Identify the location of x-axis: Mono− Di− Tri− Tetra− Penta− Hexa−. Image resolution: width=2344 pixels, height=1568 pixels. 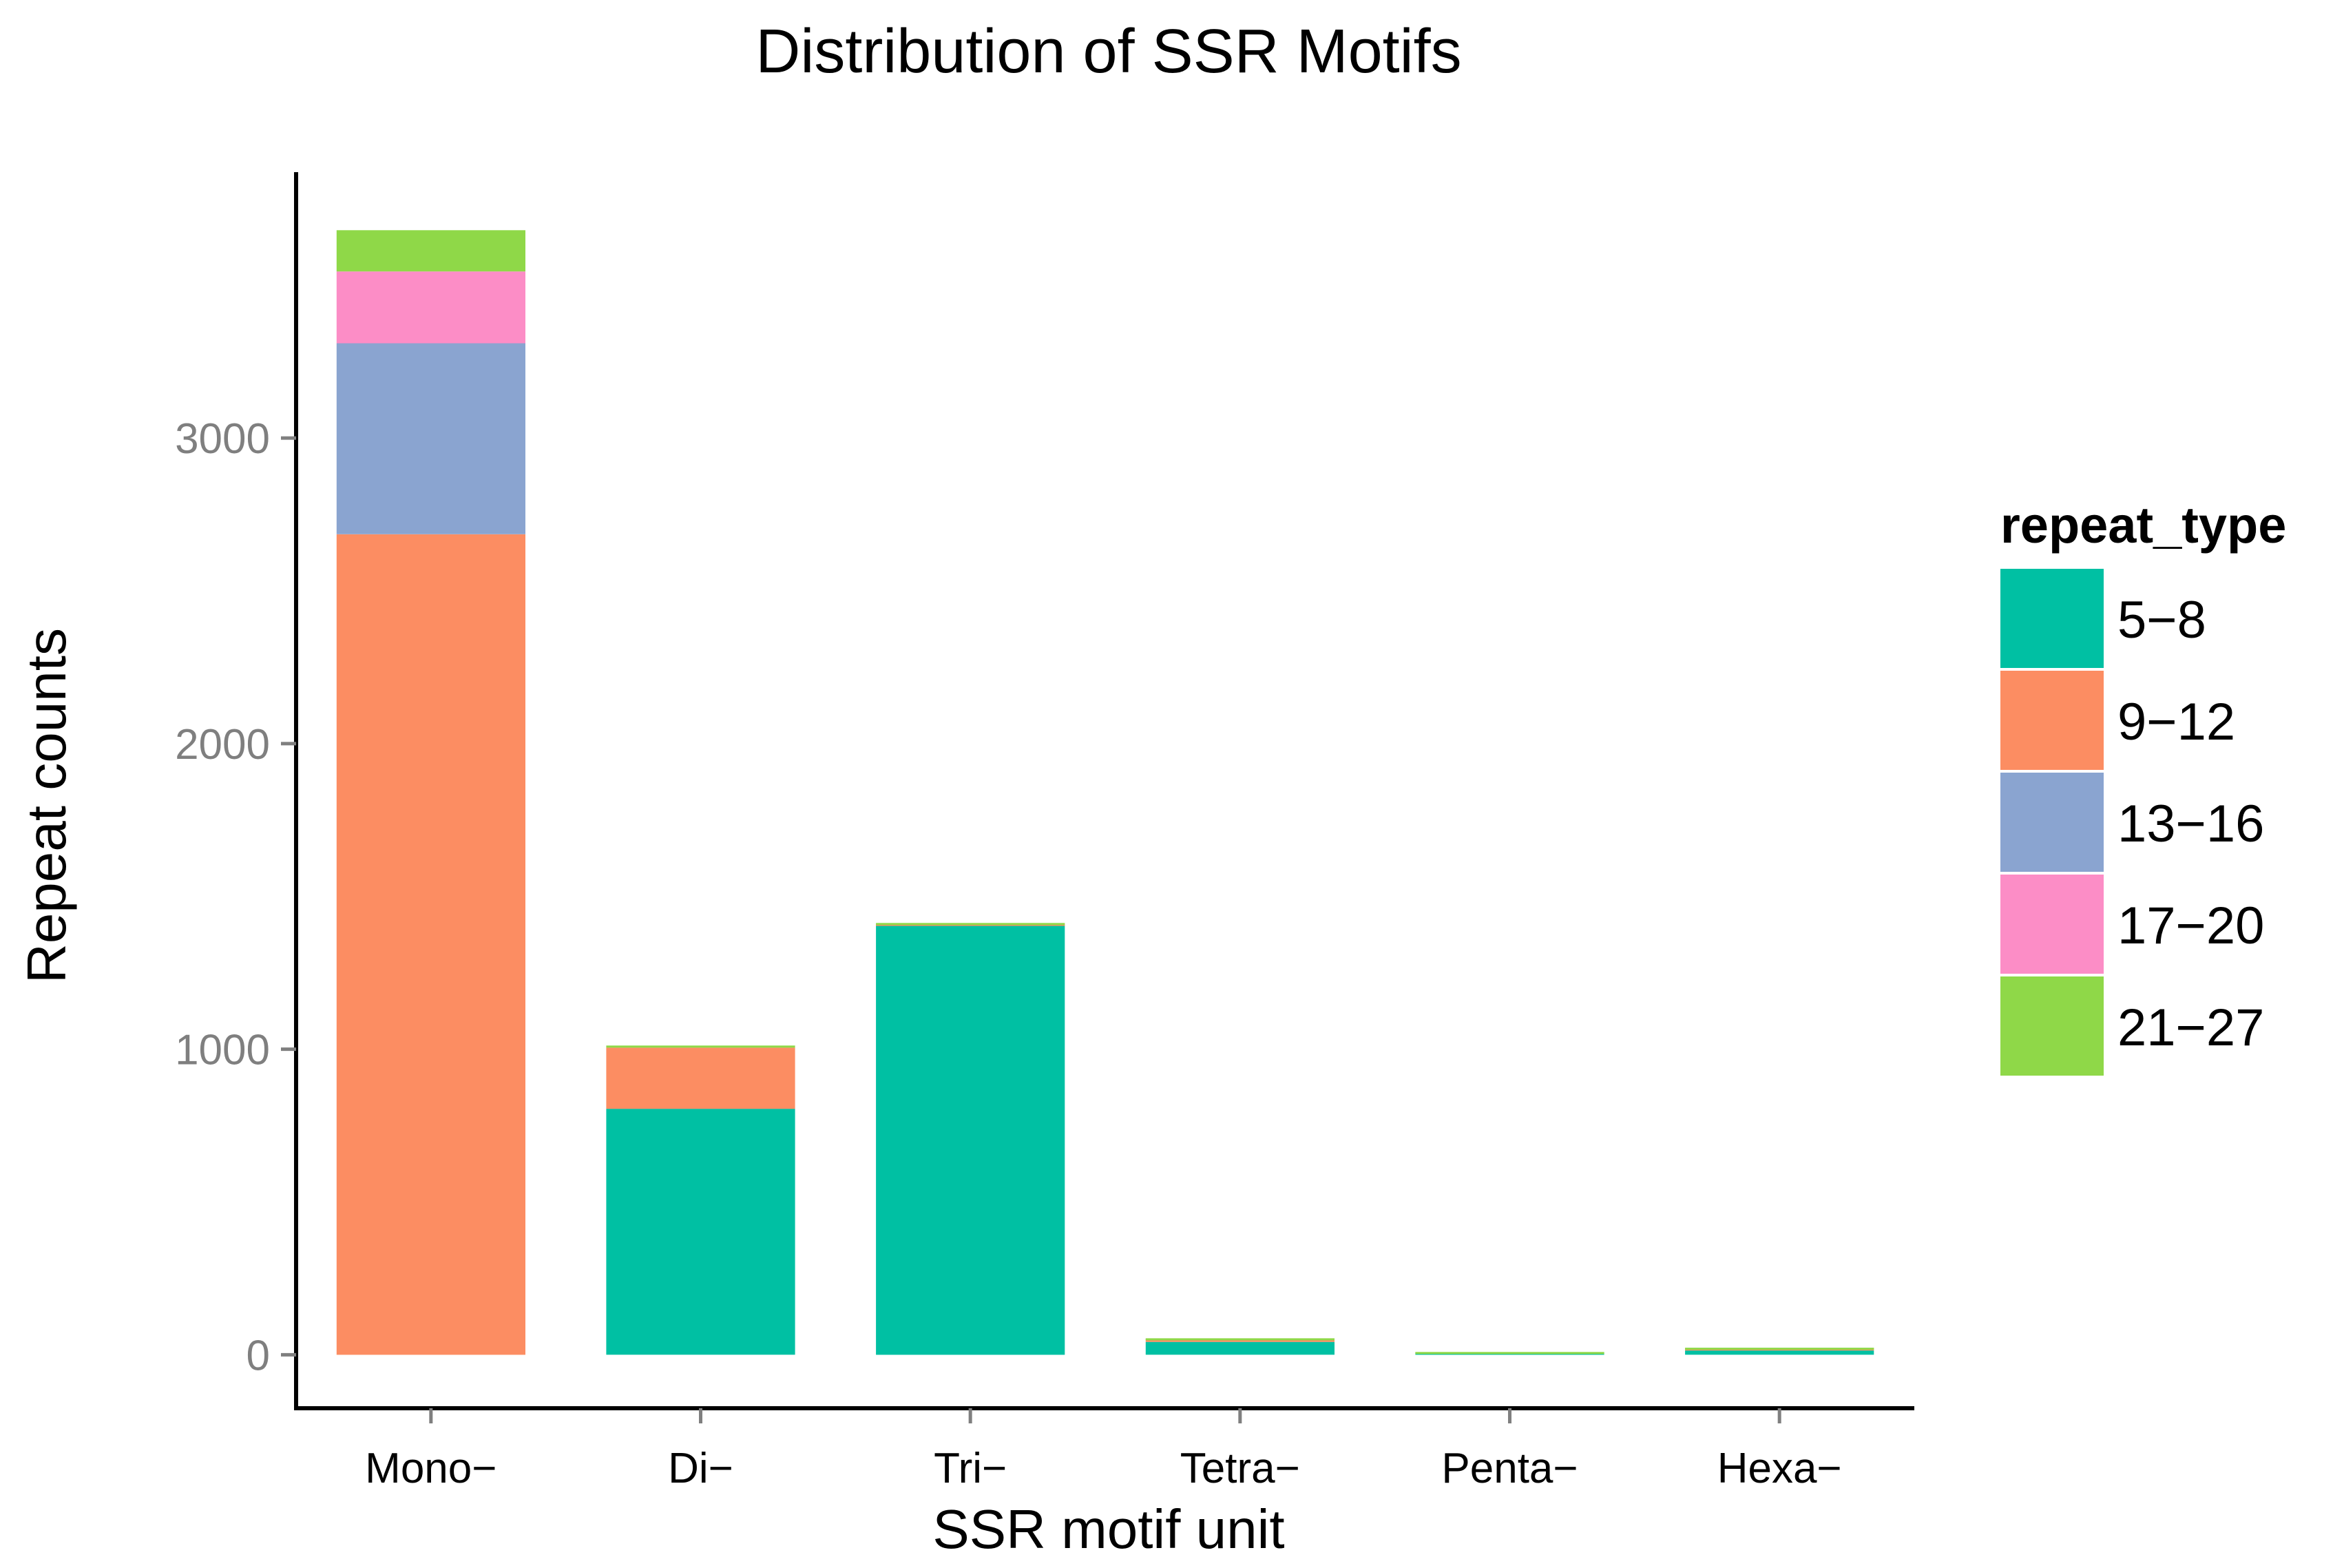
(1104, 1449).